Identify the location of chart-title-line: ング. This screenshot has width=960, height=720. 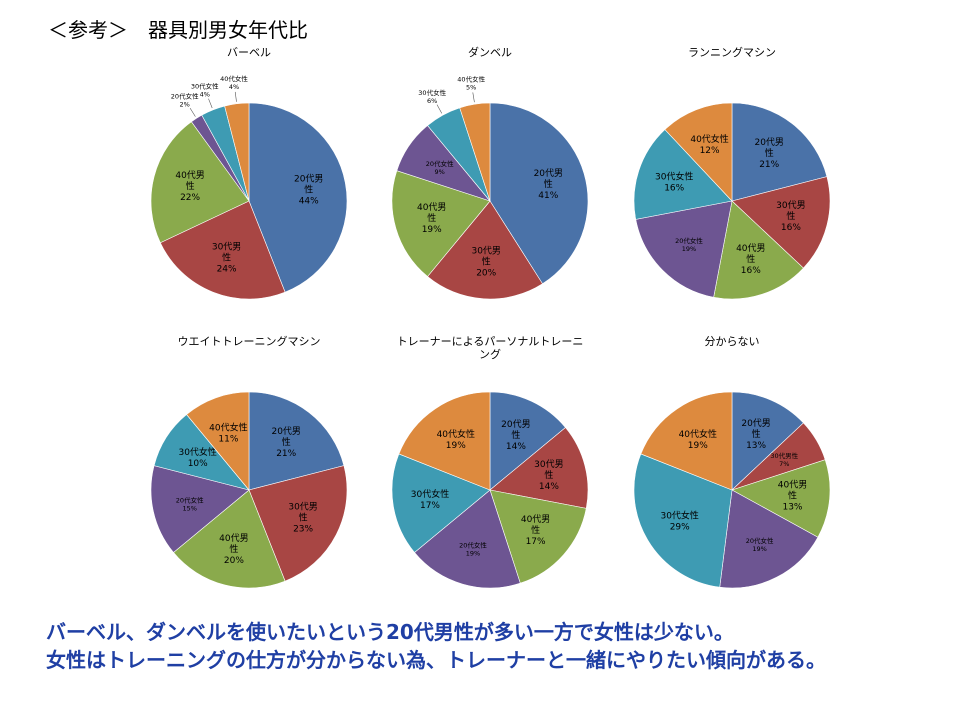
(490, 354).